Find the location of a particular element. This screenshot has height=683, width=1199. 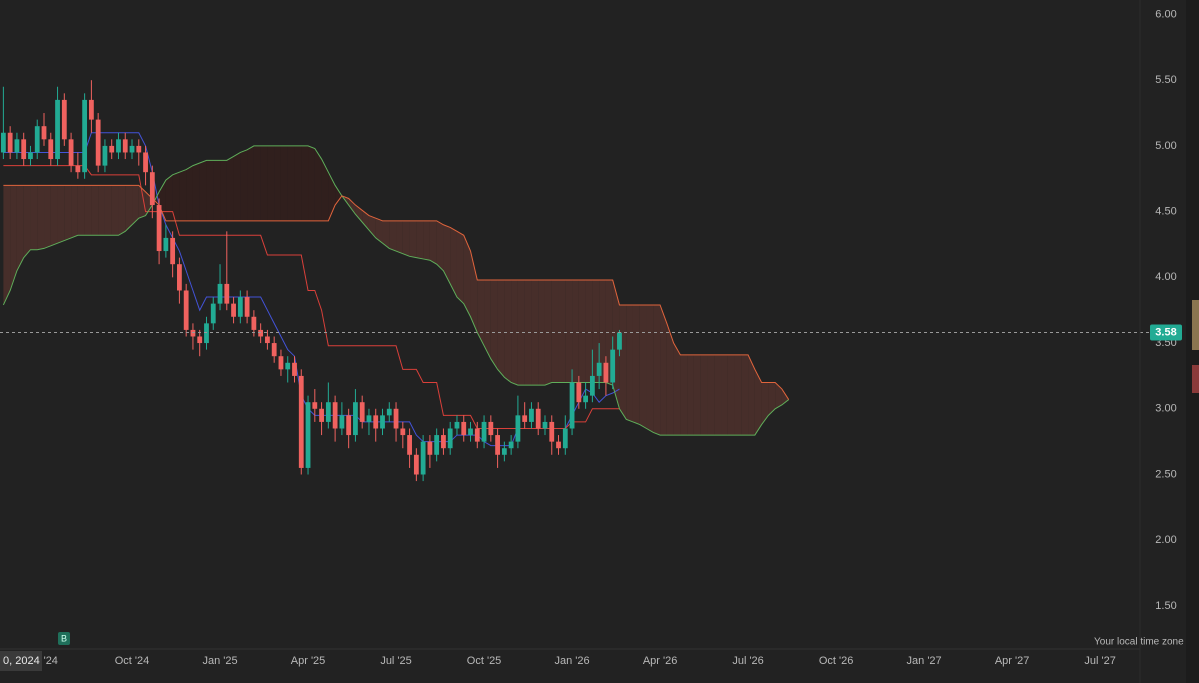

x-tick-label: Jan '26 is located at coordinates (571, 661).